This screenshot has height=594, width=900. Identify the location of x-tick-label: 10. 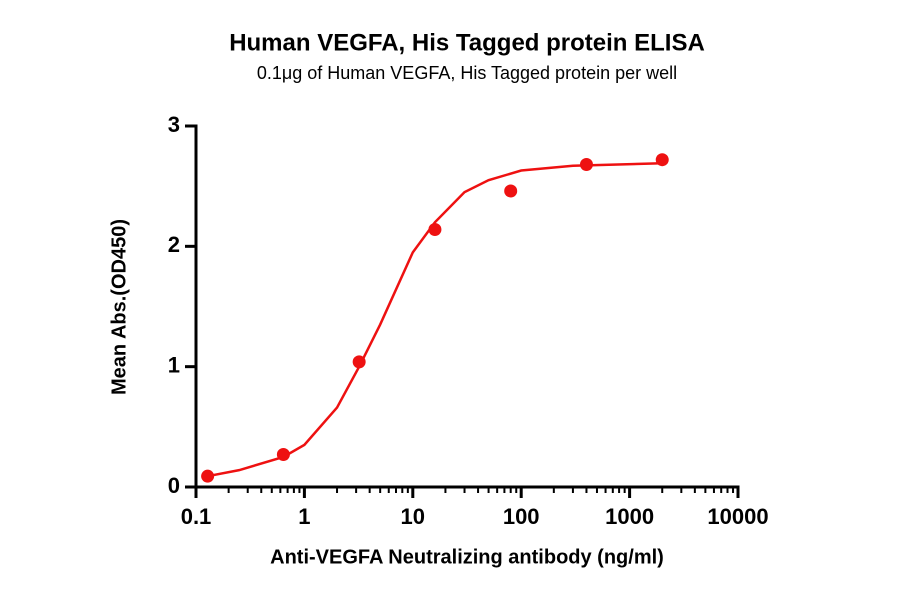
(413, 516).